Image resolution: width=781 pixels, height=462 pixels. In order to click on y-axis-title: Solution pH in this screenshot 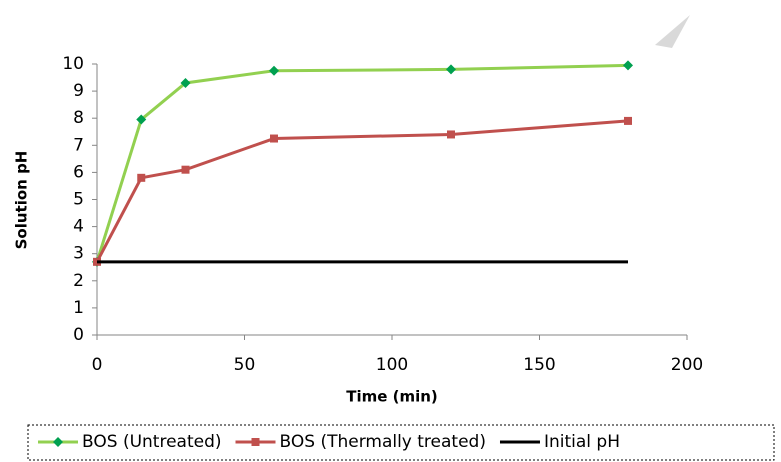, I will do `click(22, 200)`.